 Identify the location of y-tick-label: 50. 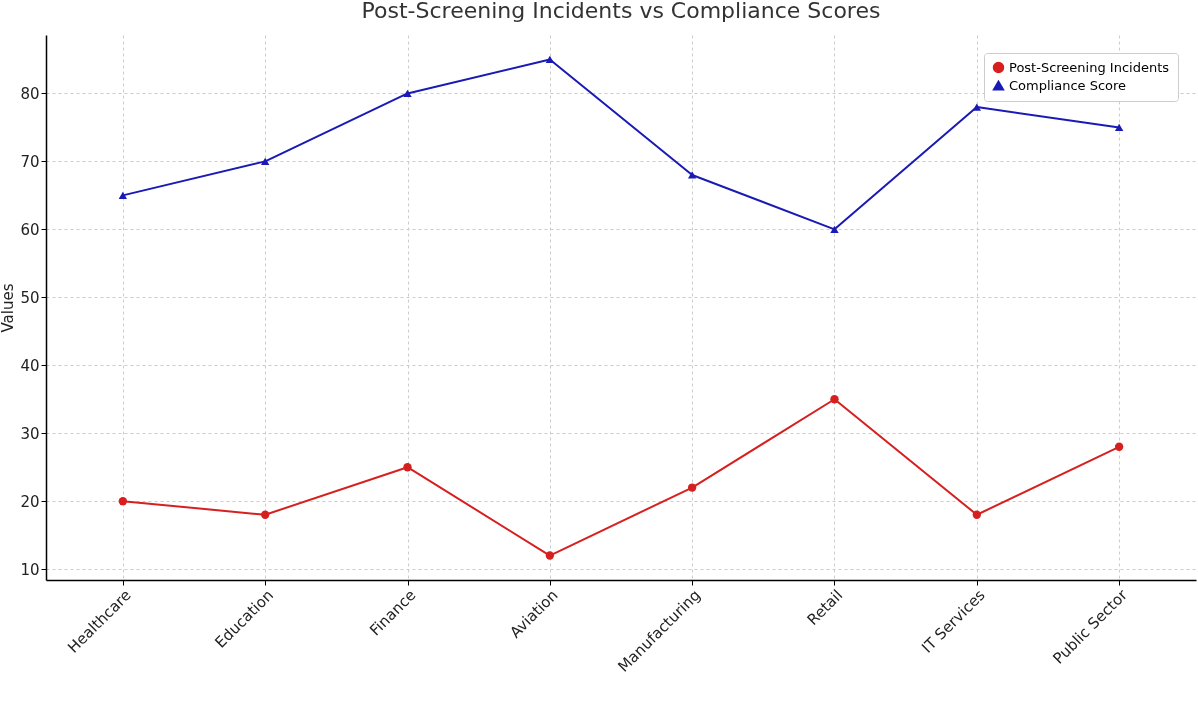
(30, 297).